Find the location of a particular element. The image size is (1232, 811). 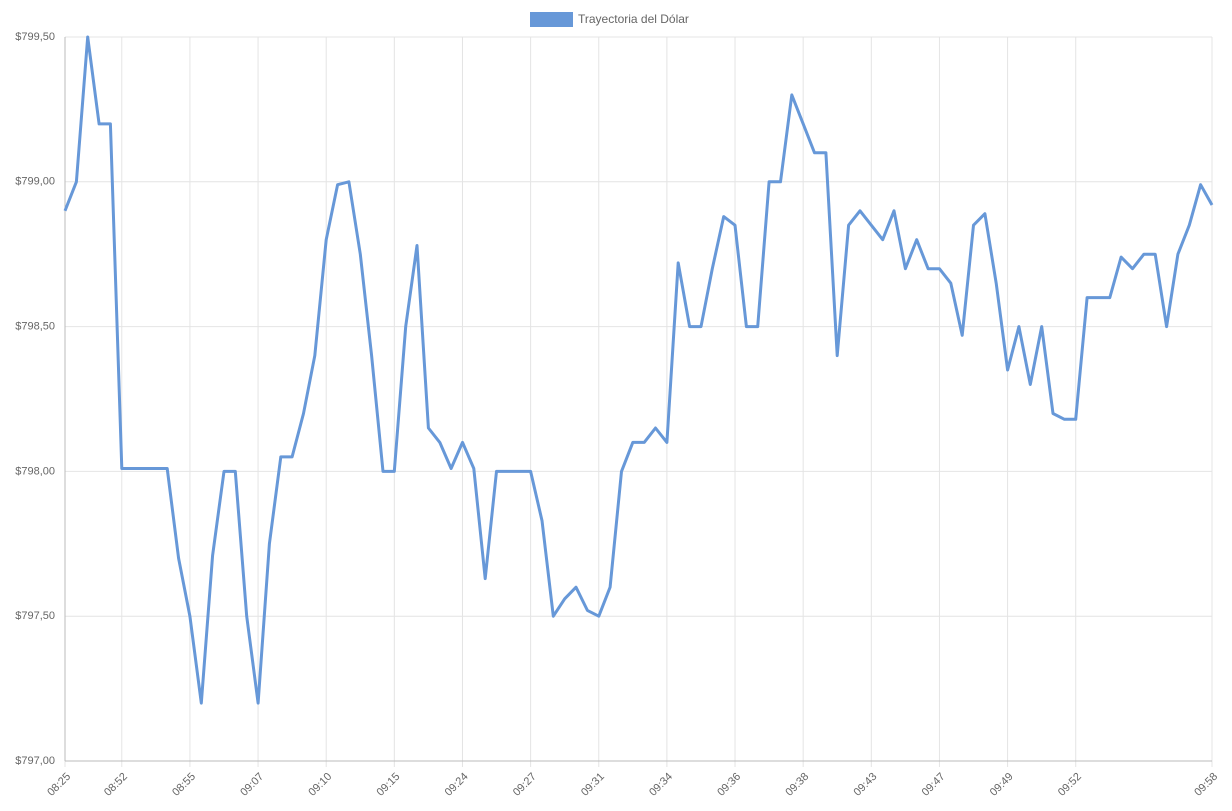

y-tick-label: $797,50 is located at coordinates (35, 616).